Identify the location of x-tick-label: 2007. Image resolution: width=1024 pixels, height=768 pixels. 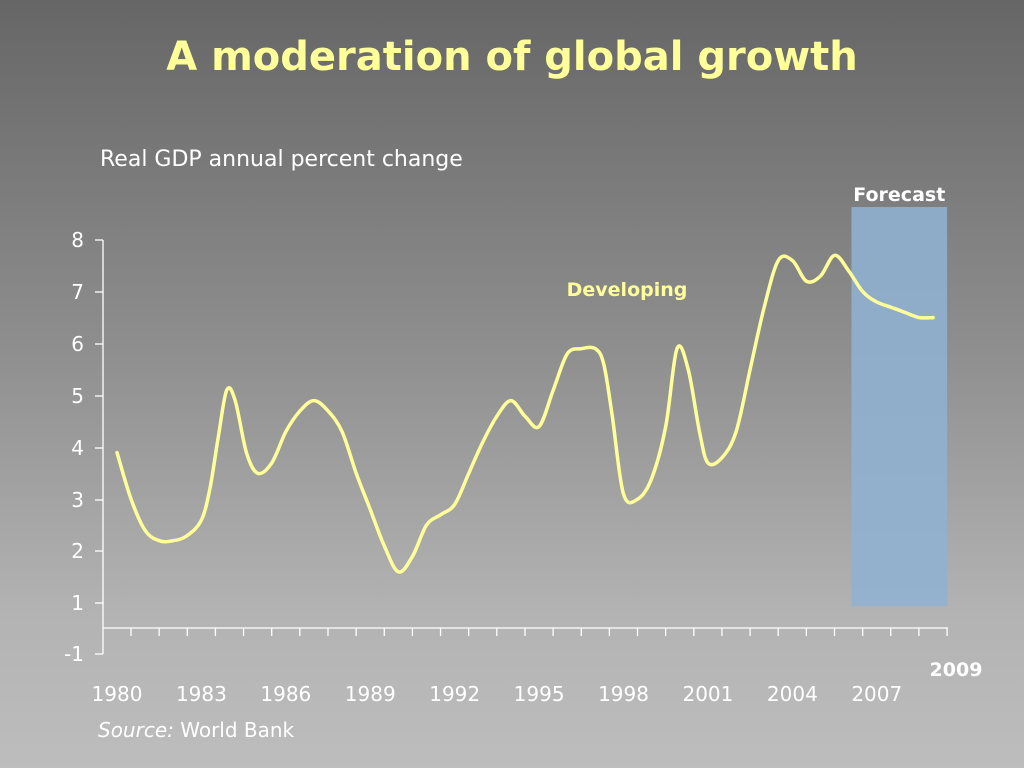
(876, 694).